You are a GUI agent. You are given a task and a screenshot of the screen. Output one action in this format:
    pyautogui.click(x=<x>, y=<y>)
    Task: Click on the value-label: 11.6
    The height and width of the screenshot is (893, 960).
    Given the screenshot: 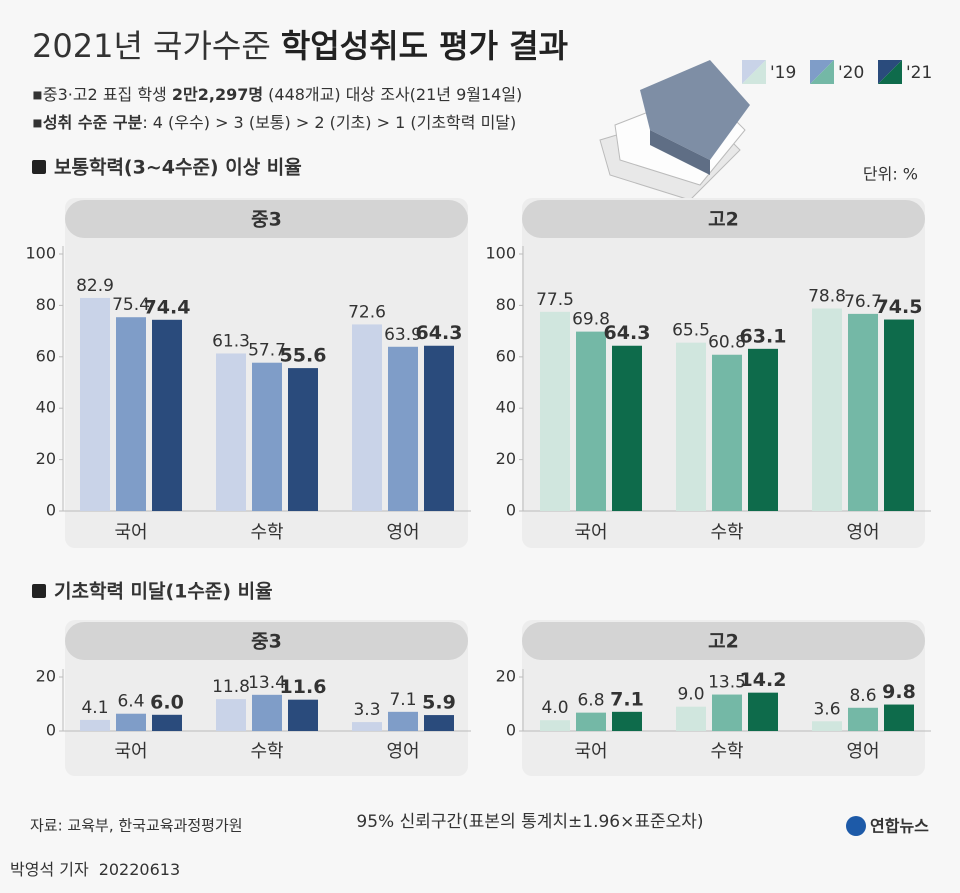 What is the action you would take?
    pyautogui.click(x=303, y=687)
    